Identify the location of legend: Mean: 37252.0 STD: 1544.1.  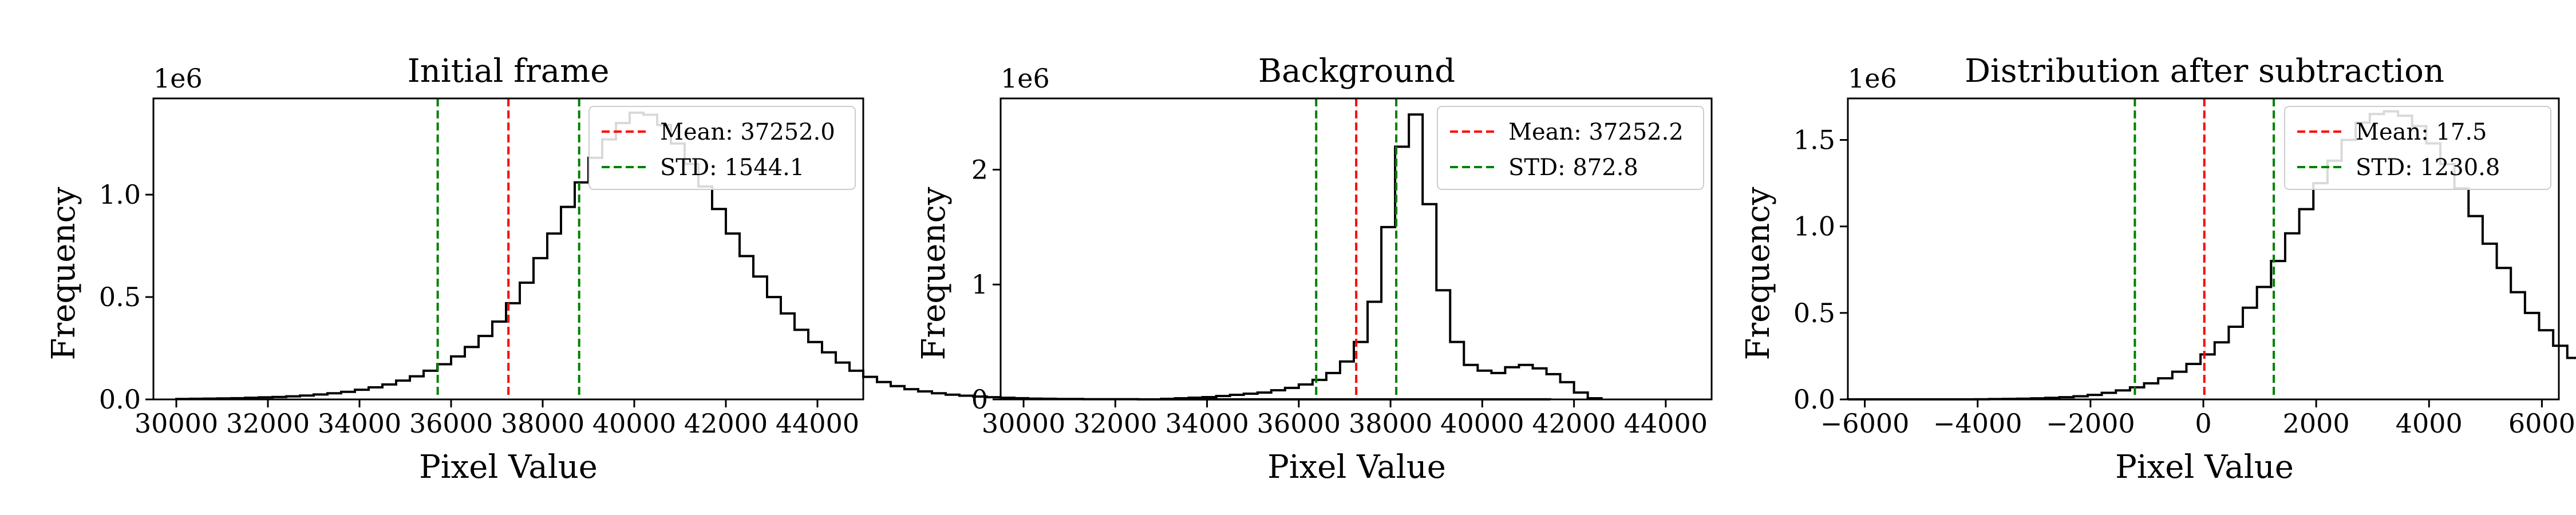
(722, 148).